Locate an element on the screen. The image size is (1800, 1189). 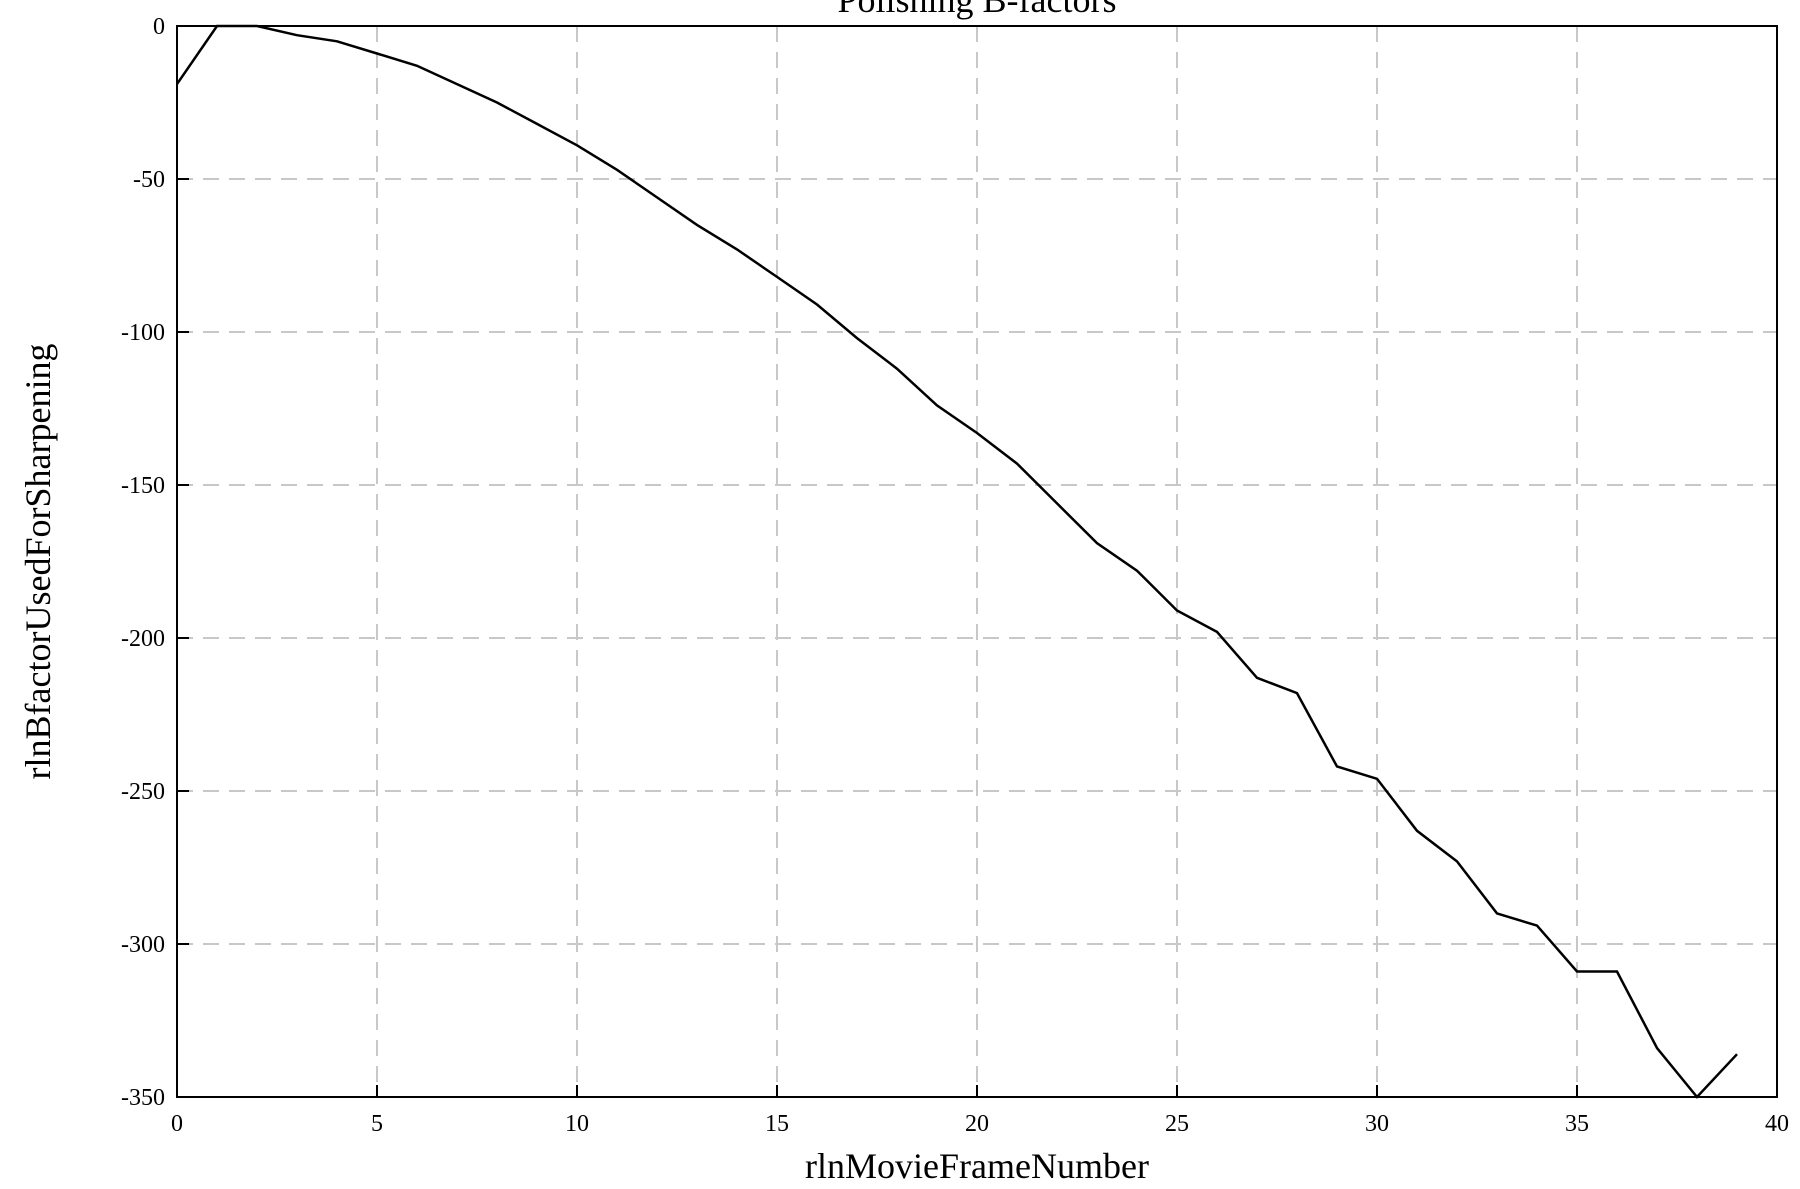
x-tick-label: 25 is located at coordinates (1177, 1124).